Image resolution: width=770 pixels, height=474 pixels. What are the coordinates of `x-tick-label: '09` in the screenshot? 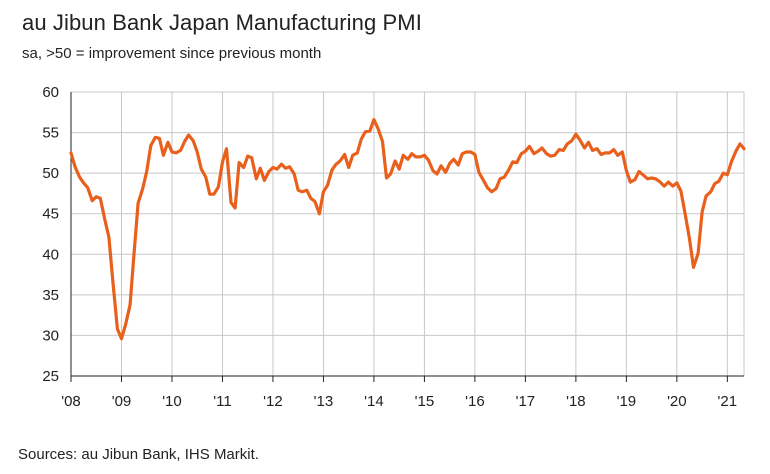 It's located at (122, 401).